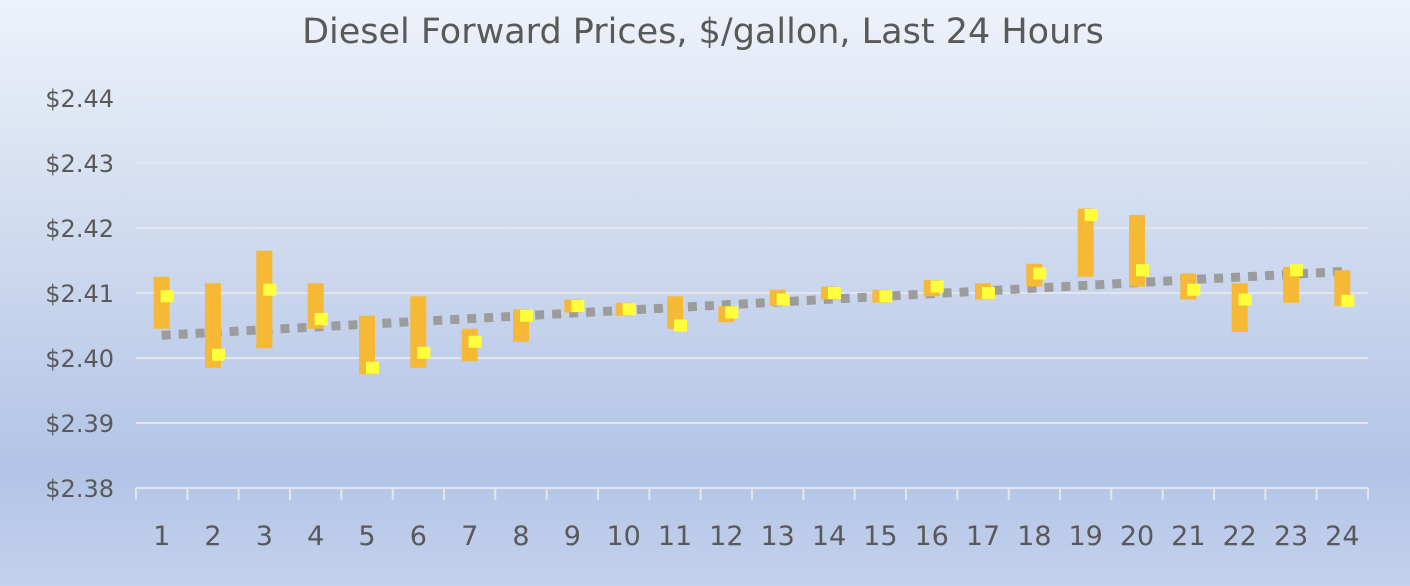 This screenshot has width=1410, height=586. Describe the element at coordinates (469, 536) in the screenshot. I see `x-tick-label: 7` at that location.